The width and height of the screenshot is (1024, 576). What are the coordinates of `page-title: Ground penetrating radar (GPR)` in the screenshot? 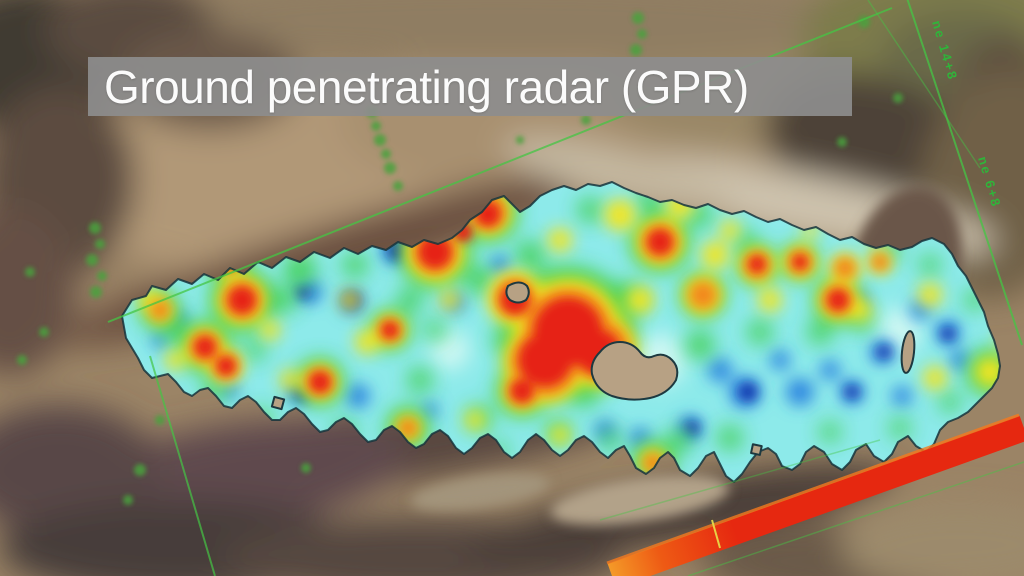 It's located at (426, 86).